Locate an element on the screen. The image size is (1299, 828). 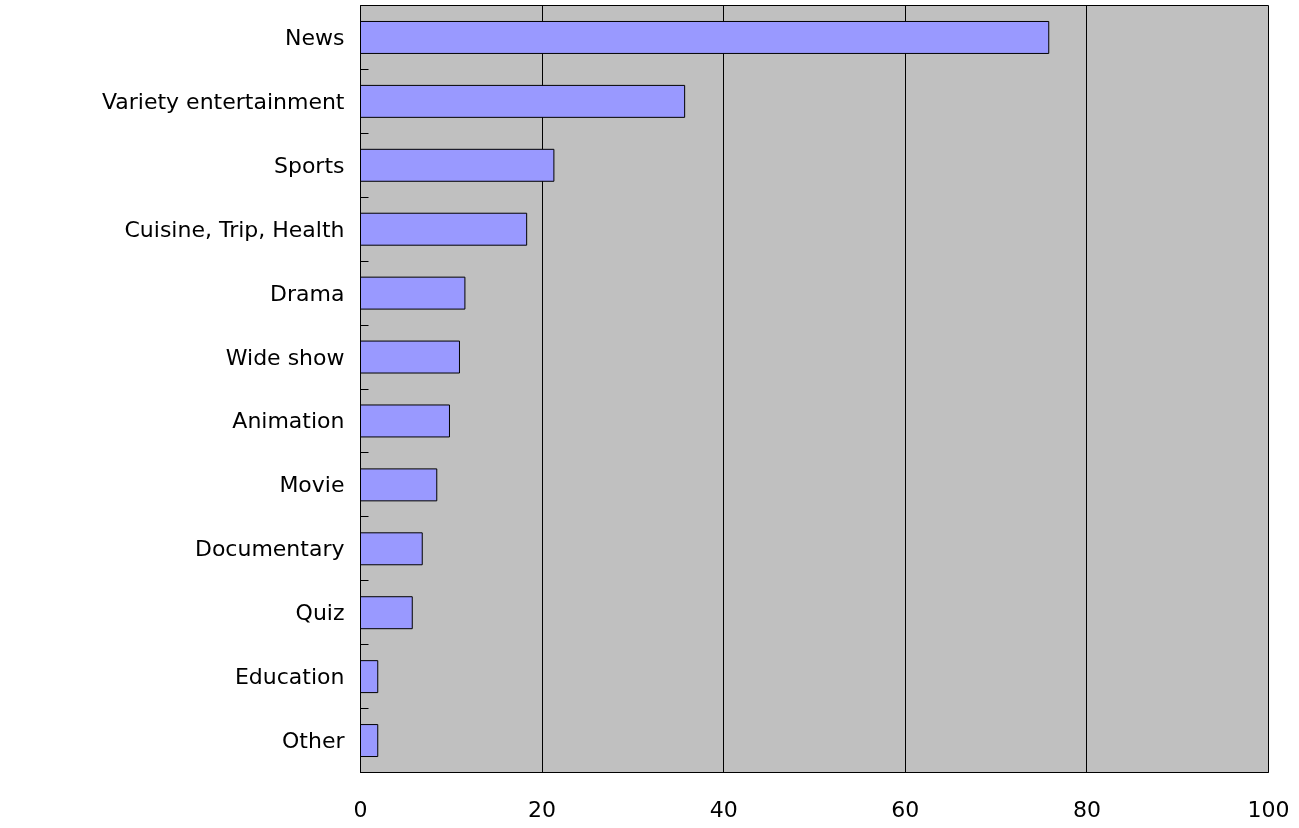
y-tick-label: Drama is located at coordinates (307, 293).